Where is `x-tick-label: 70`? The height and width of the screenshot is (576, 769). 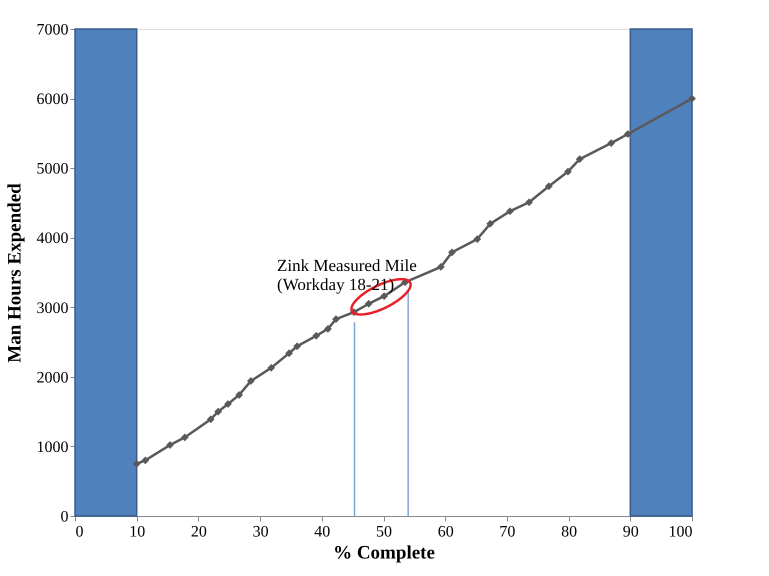
x-tick-label: 70 is located at coordinates (507, 532).